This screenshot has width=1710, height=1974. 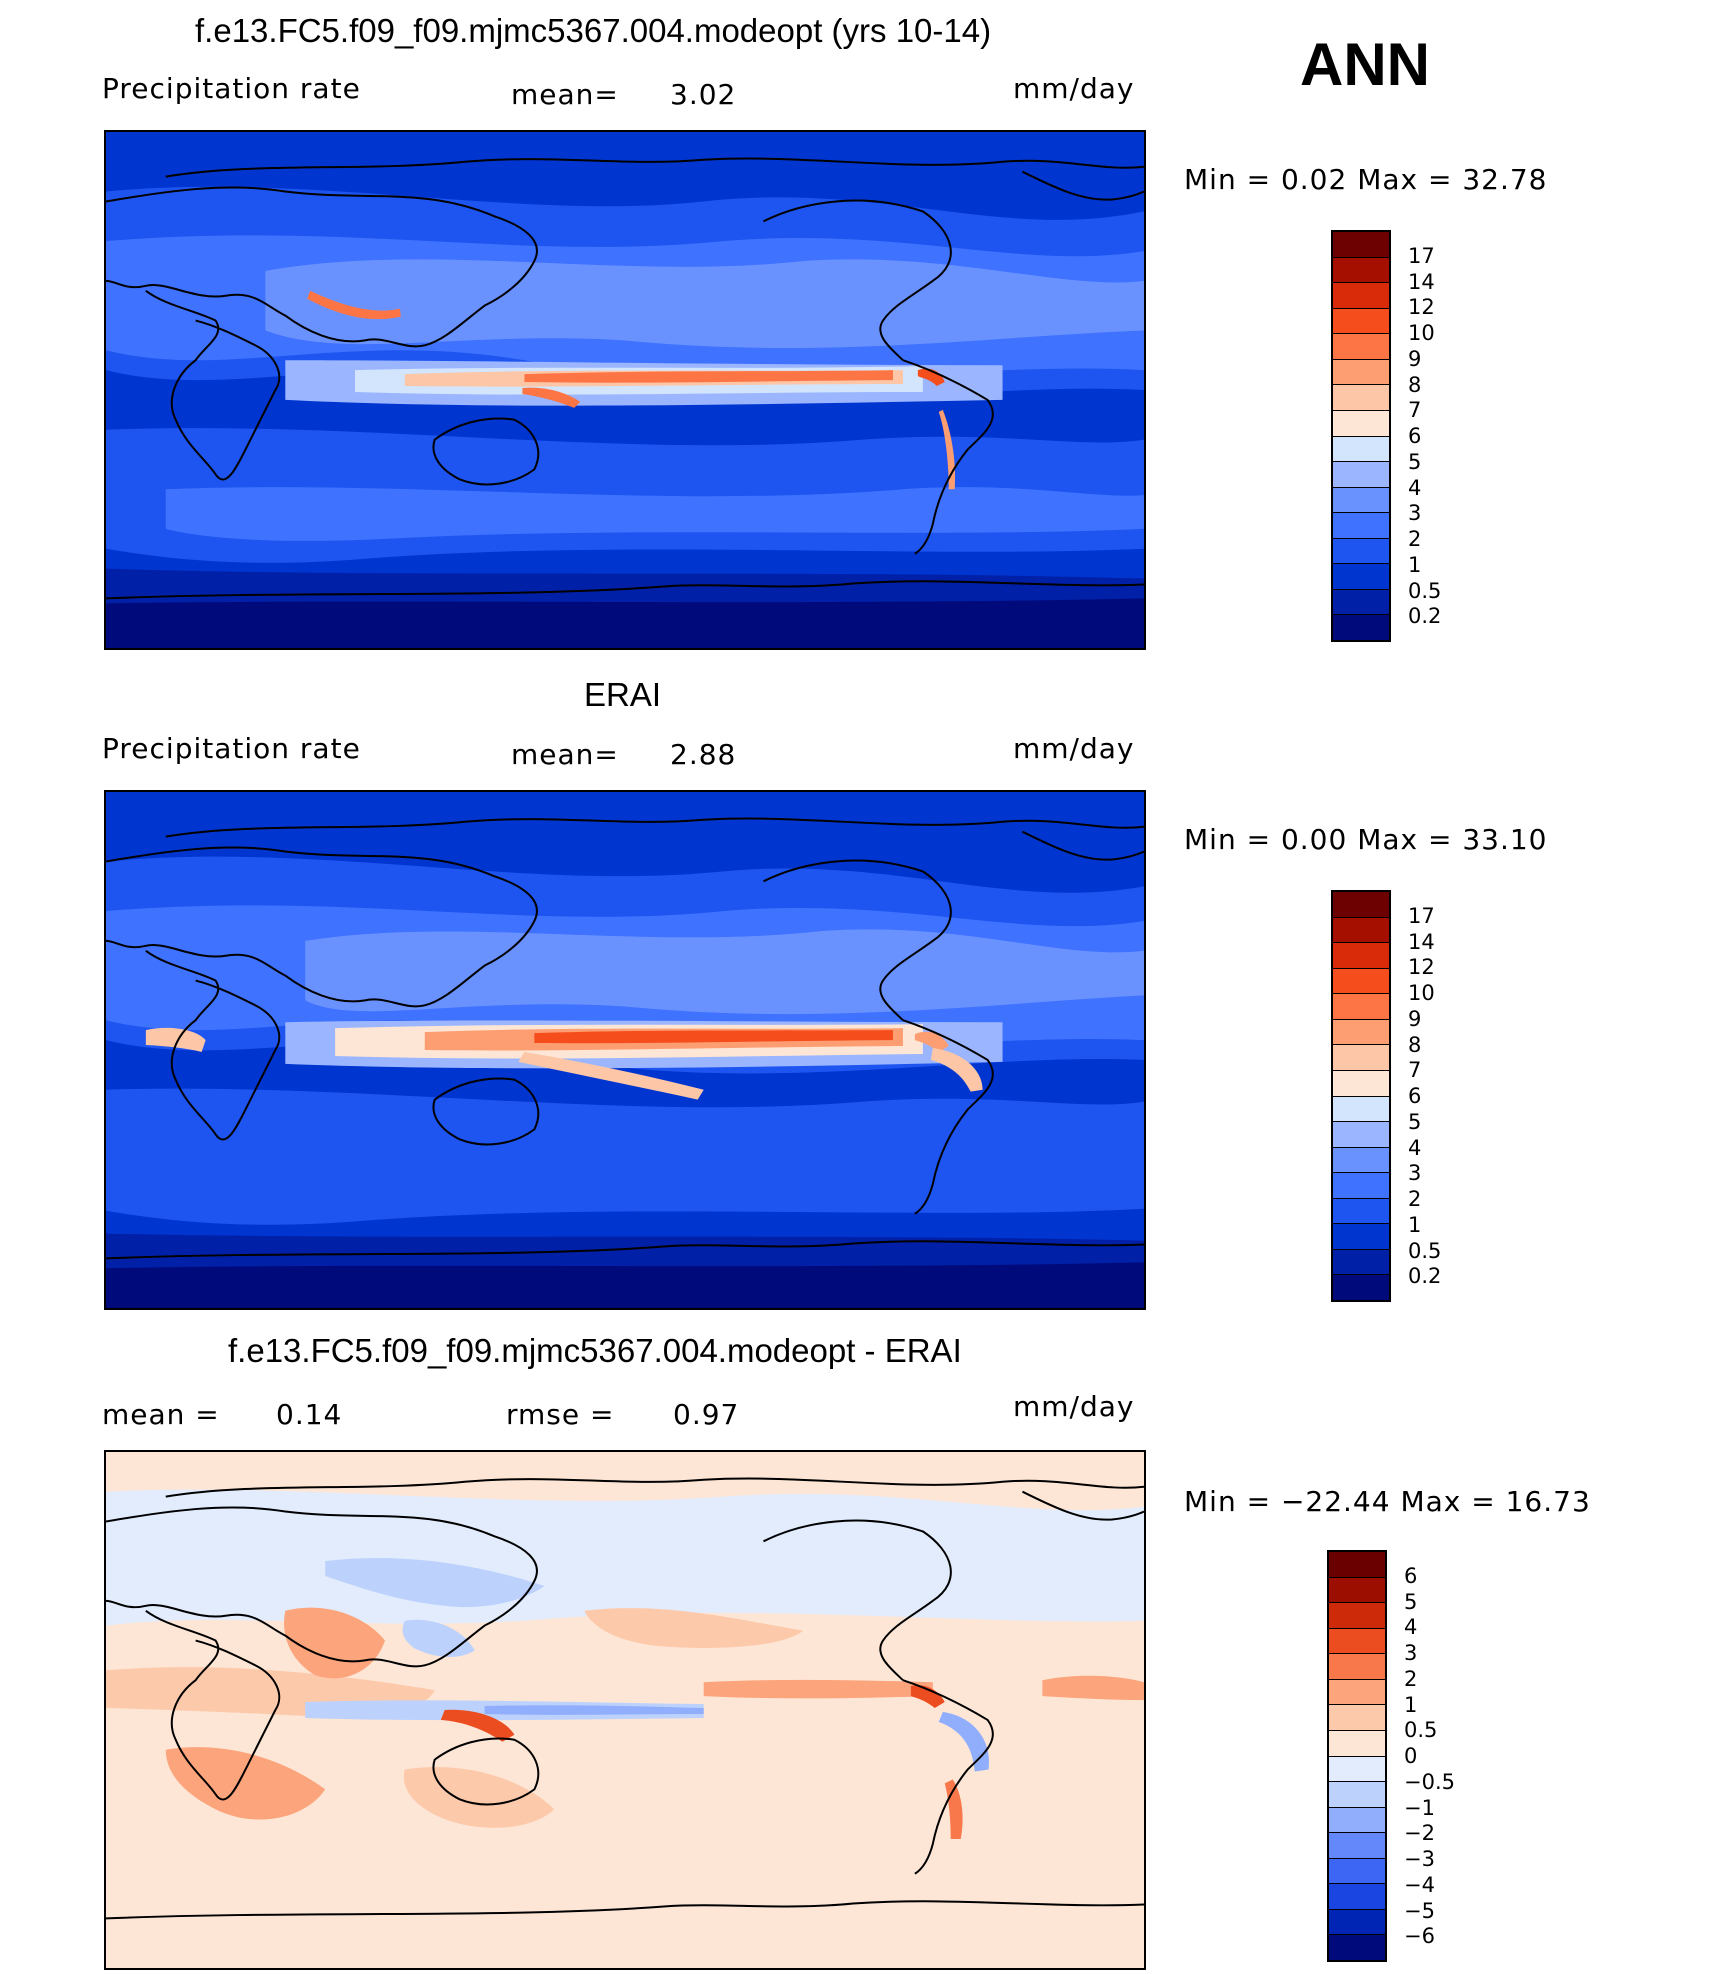 I want to click on panel3-mean-label: mean =, so click(x=161, y=1414).